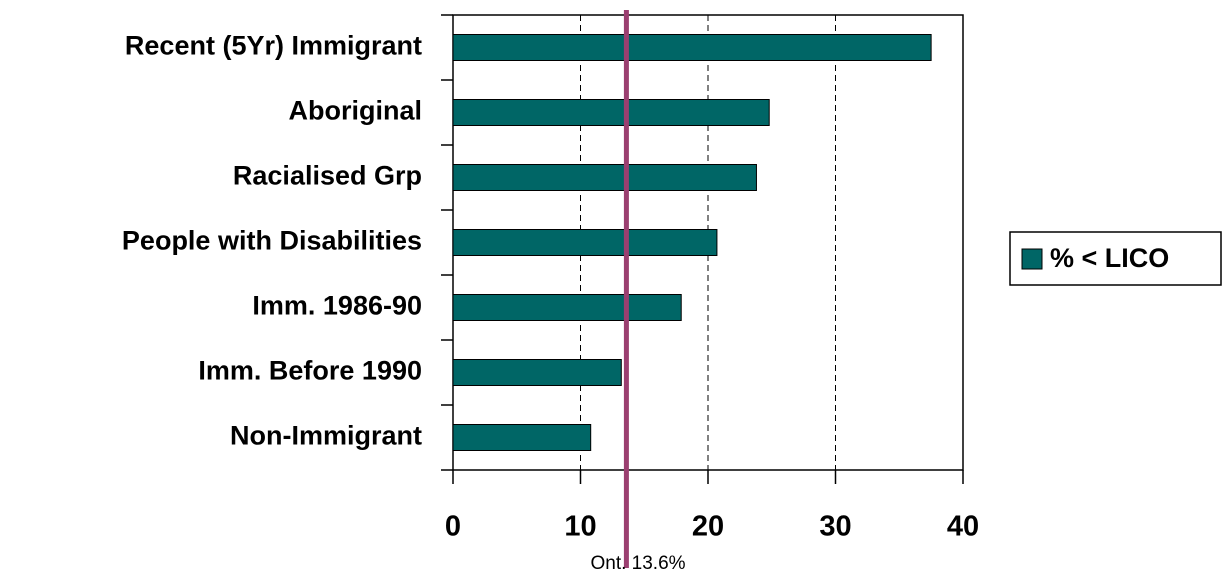  I want to click on category-label: People with Disabilities, so click(272, 241).